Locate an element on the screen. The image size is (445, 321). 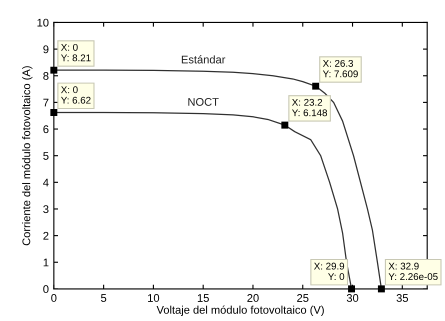
x-axis-title: Voltaje del módulo fotovoltaico (V) is located at coordinates (240, 311).